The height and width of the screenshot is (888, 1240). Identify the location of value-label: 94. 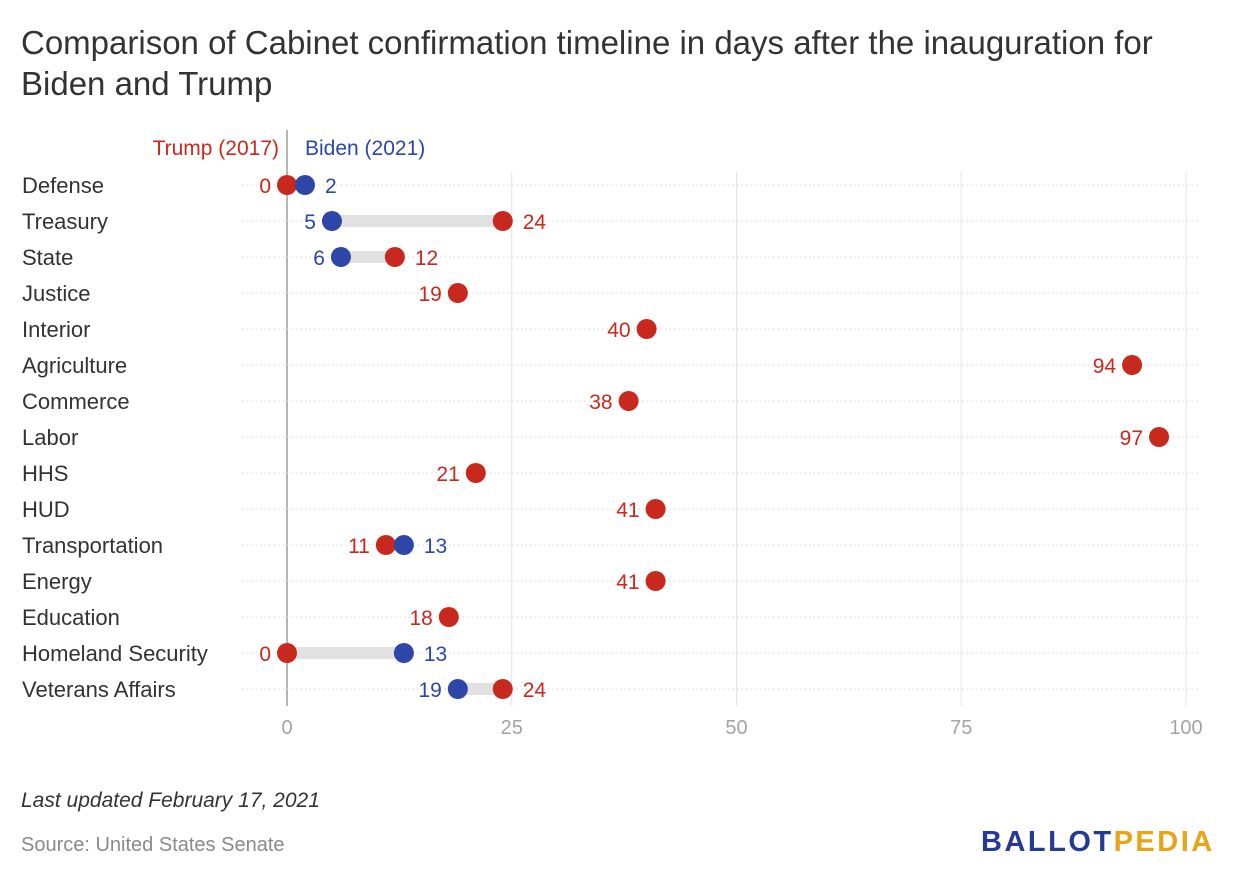
(1105, 366).